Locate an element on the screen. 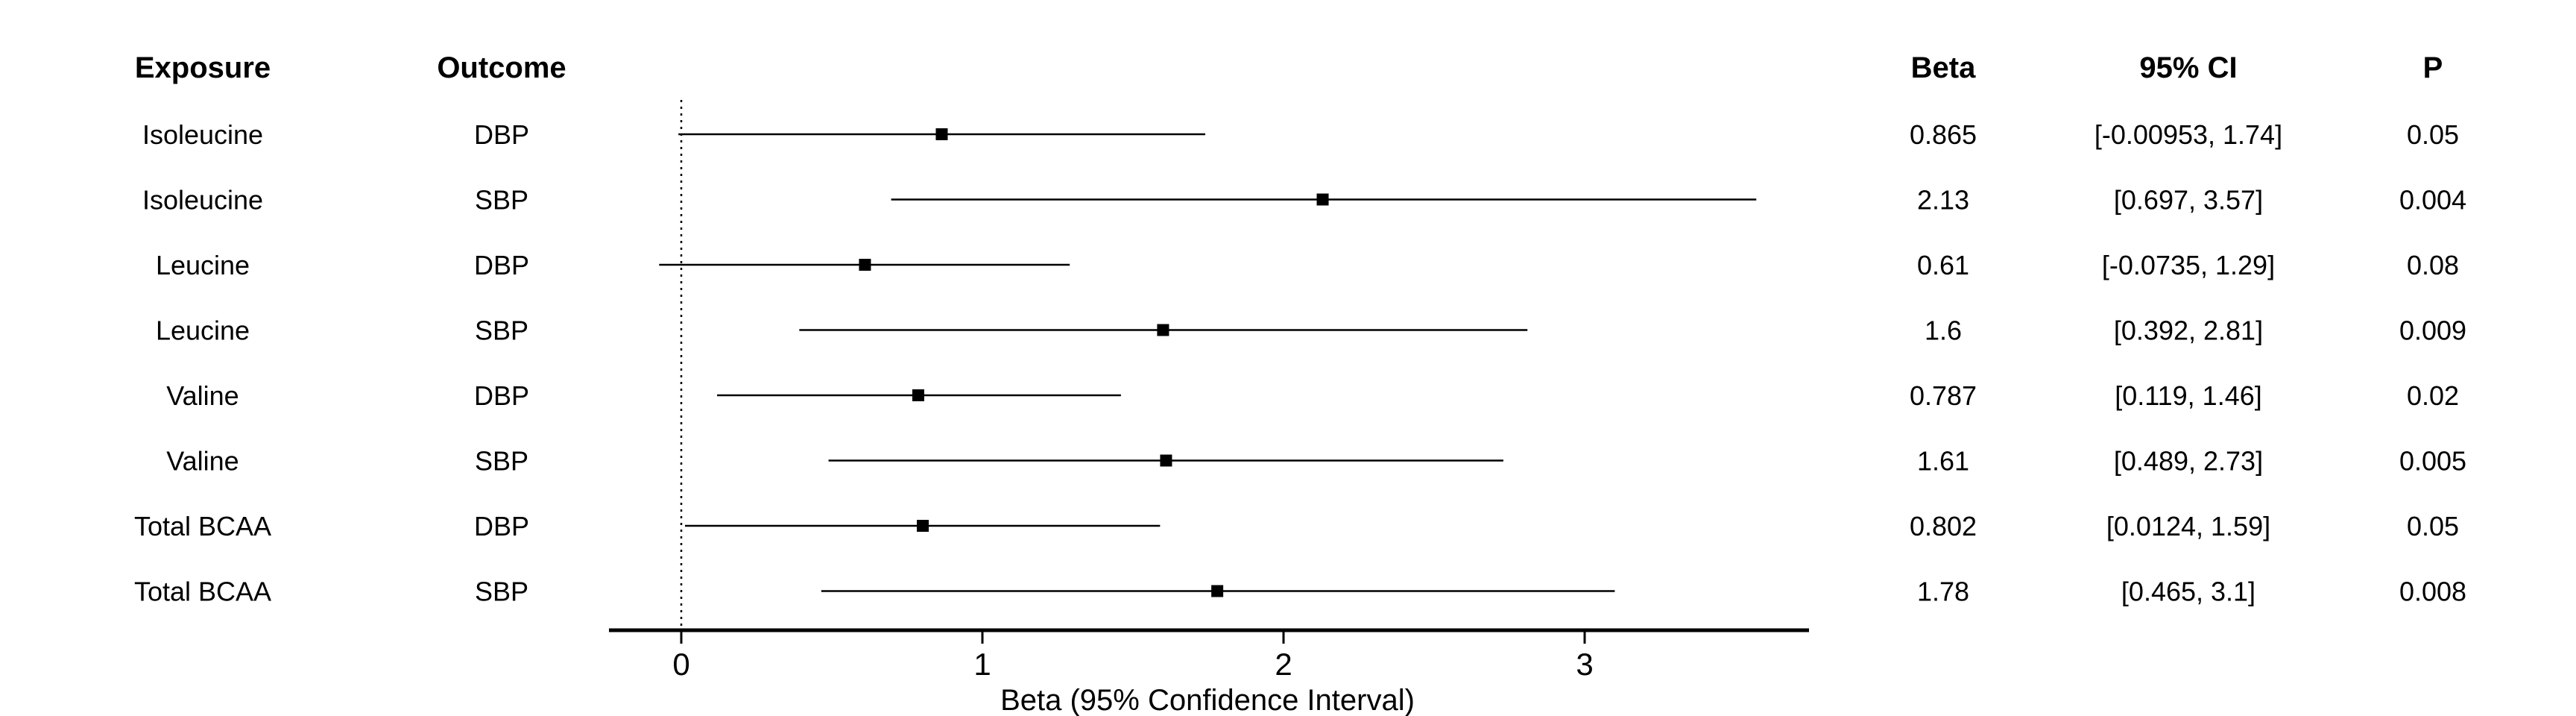 This screenshot has height=716, width=2576. x-tick-label: 3 is located at coordinates (1584, 664).